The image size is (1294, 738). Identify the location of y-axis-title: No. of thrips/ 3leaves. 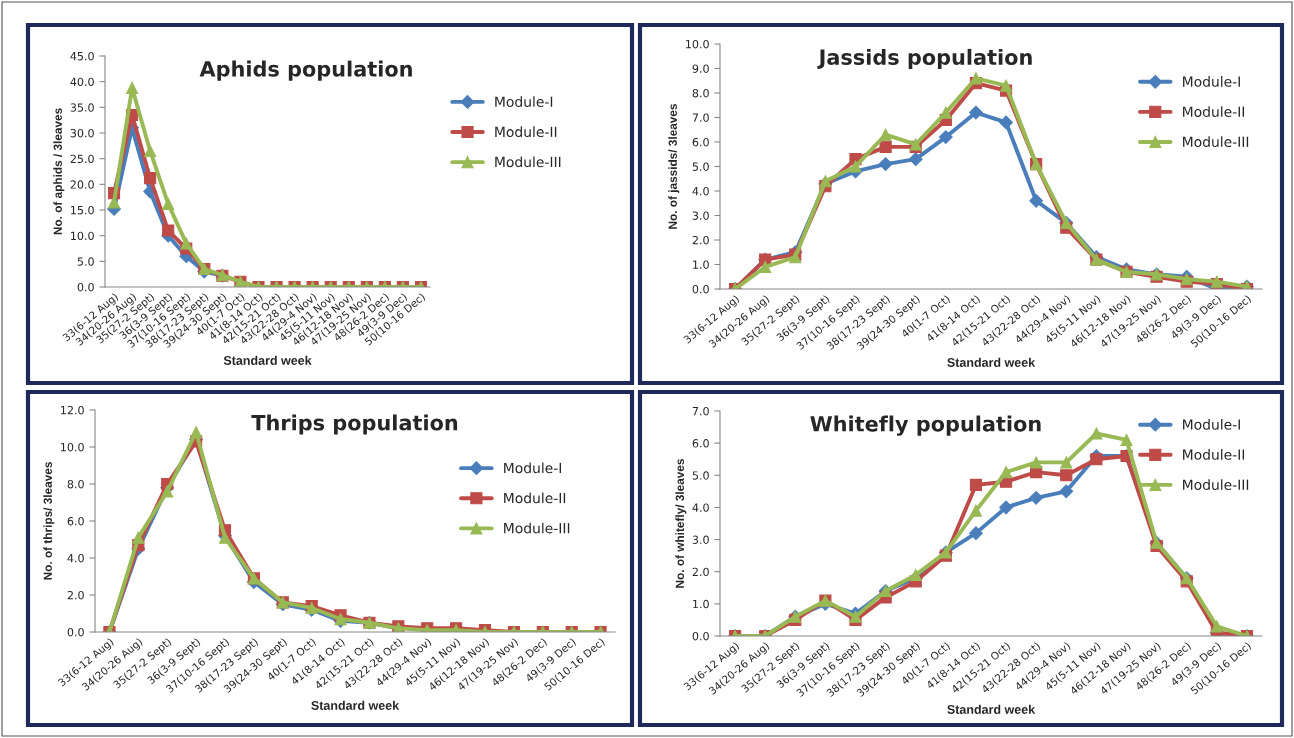
(49, 521).